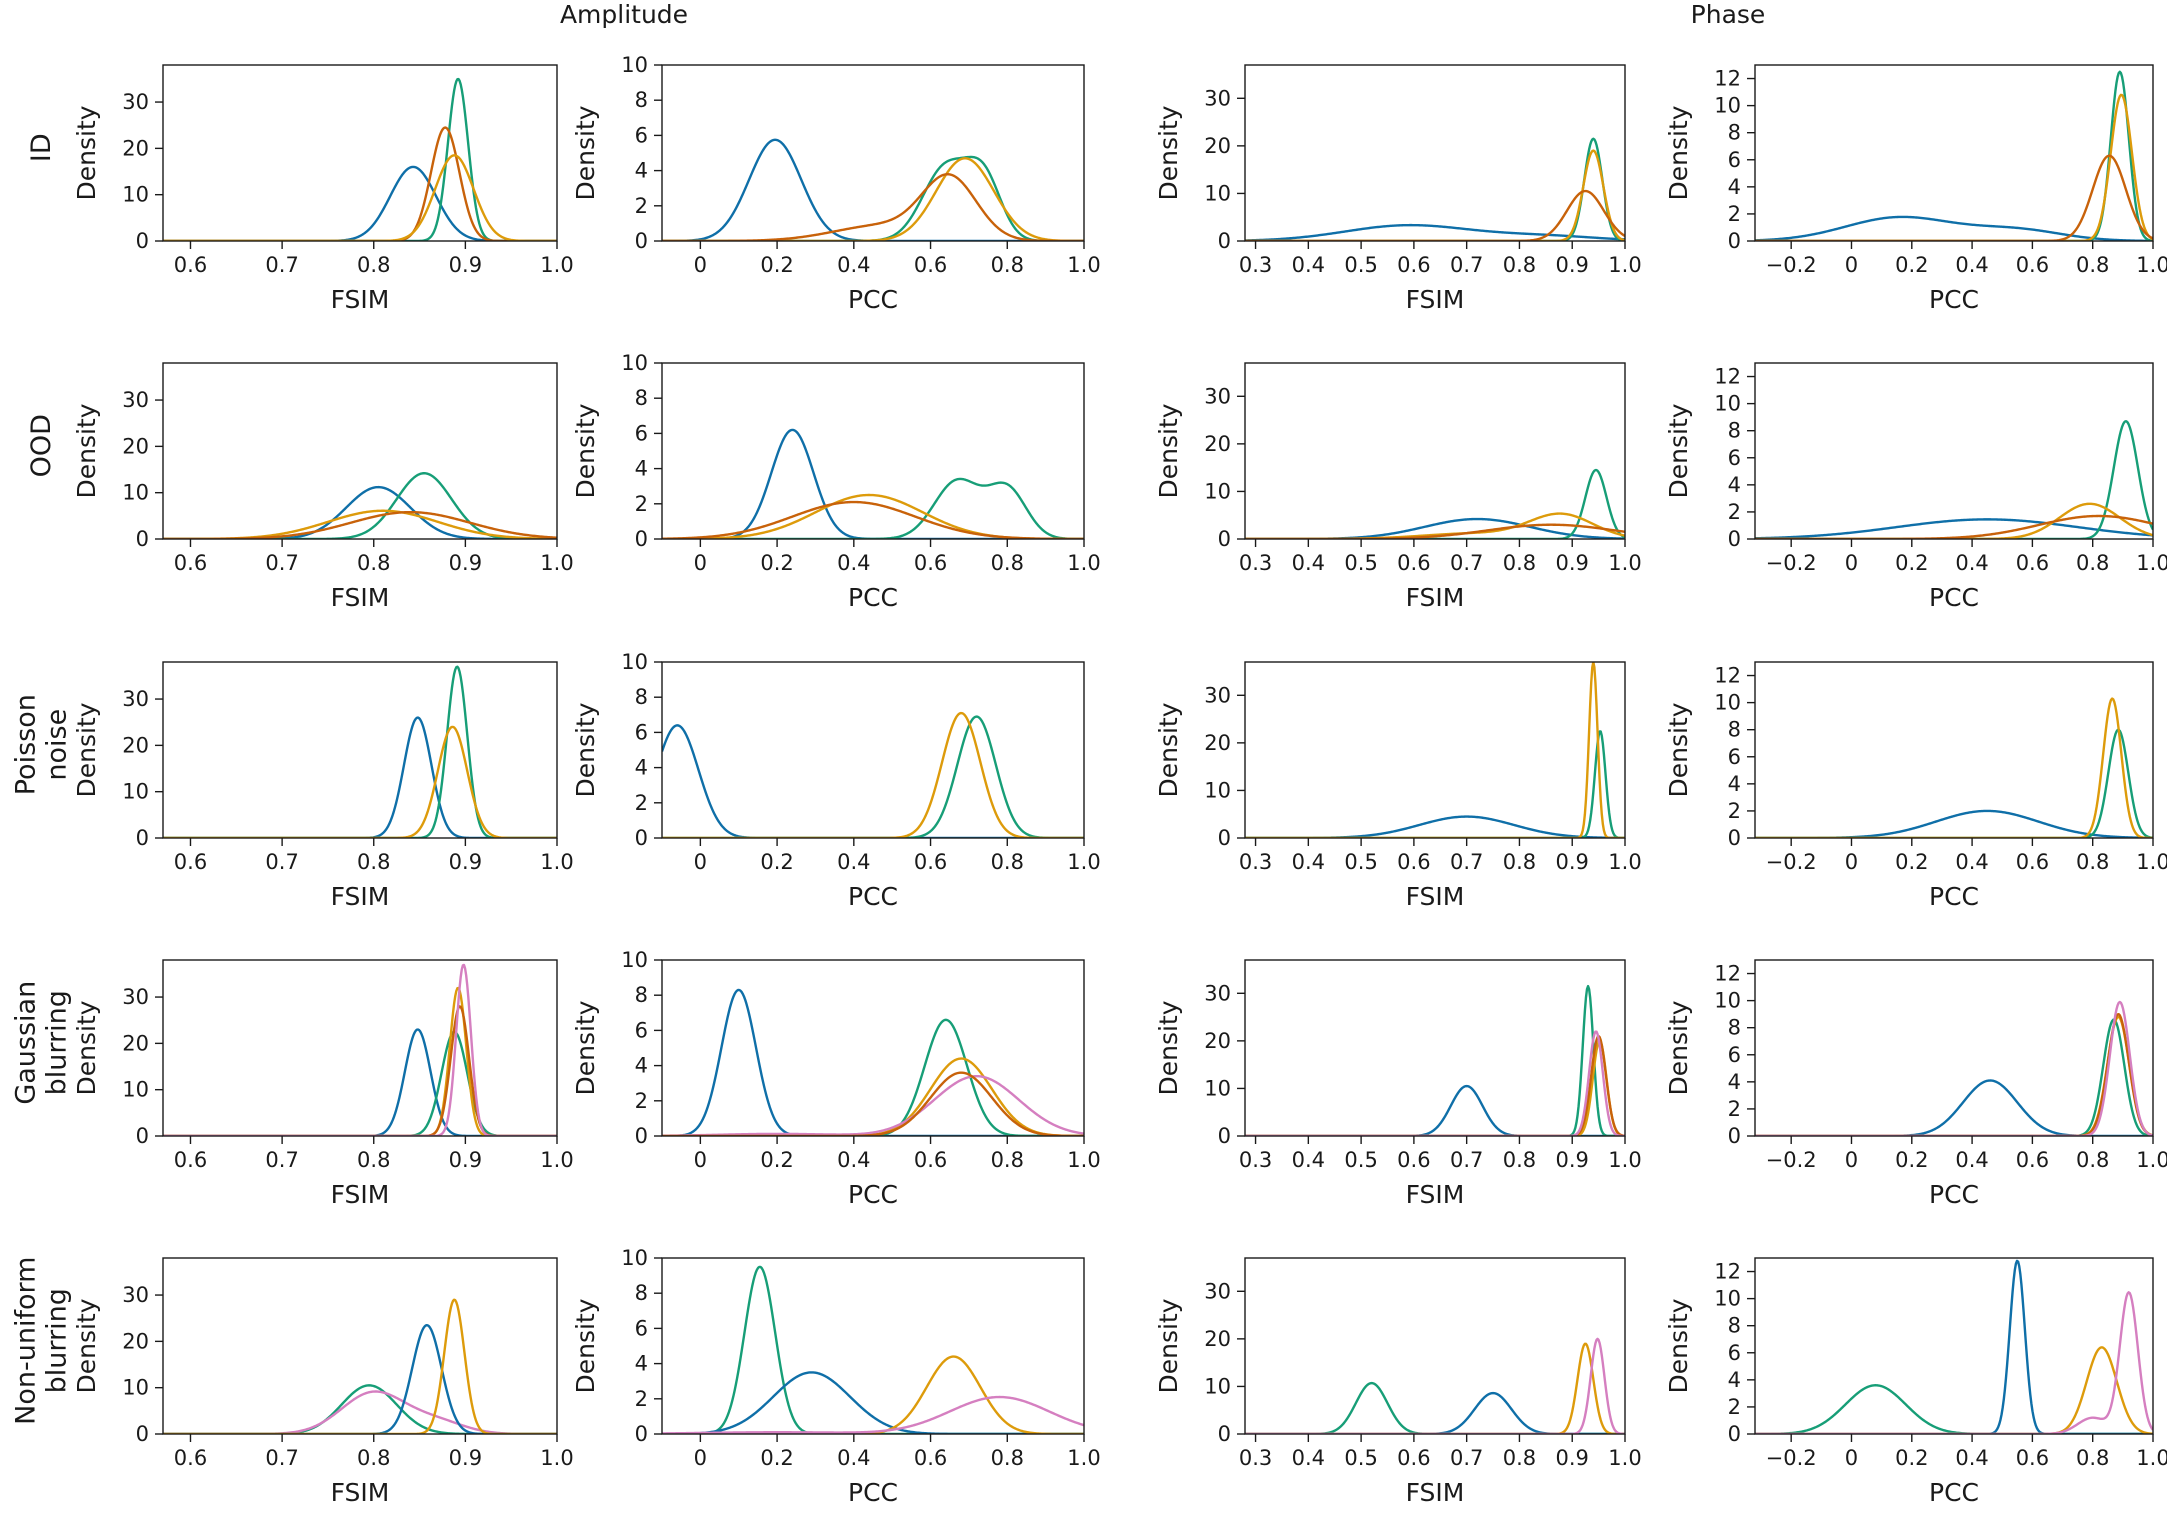  Describe the element at coordinates (1727, 1272) in the screenshot. I see `y-tick-label: 12` at that location.